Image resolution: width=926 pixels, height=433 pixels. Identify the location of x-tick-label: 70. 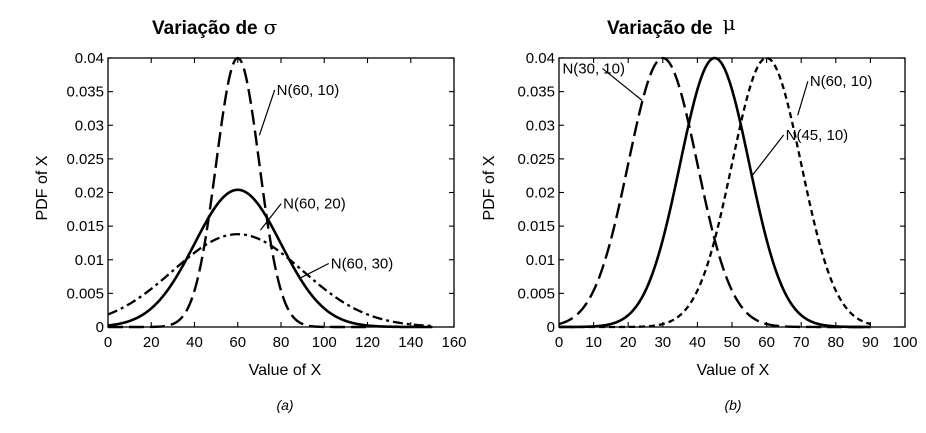
(801, 342).